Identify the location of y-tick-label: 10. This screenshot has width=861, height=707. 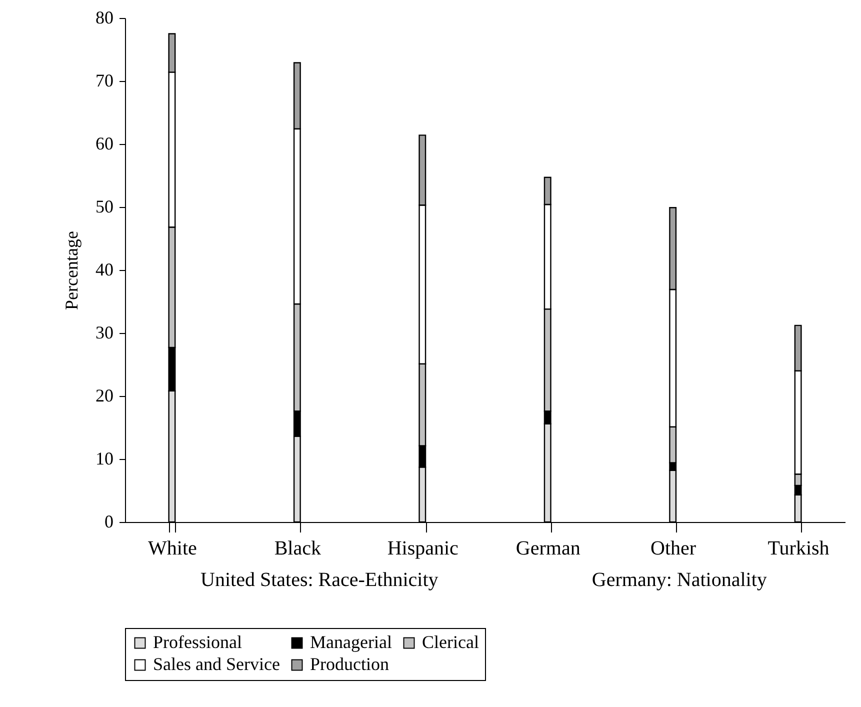
(105, 458).